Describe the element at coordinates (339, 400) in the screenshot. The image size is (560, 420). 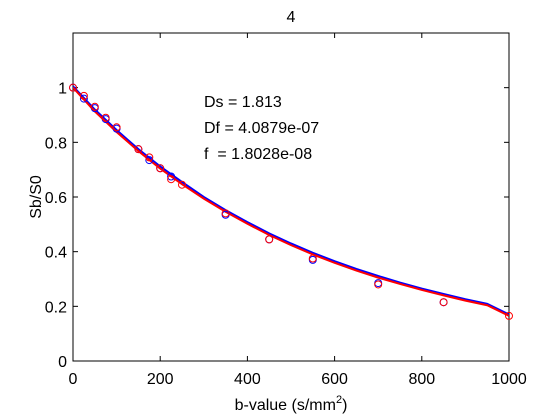
I see `x-axis-label-superscript: 2` at that location.